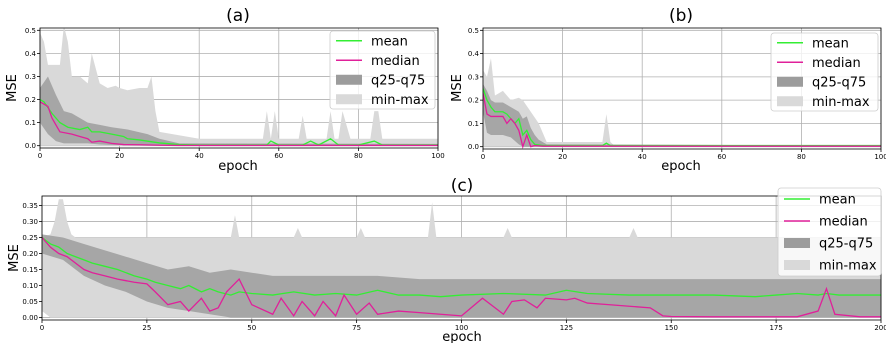 This screenshot has width=886, height=343. I want to click on plot-area, so click(682, 103).